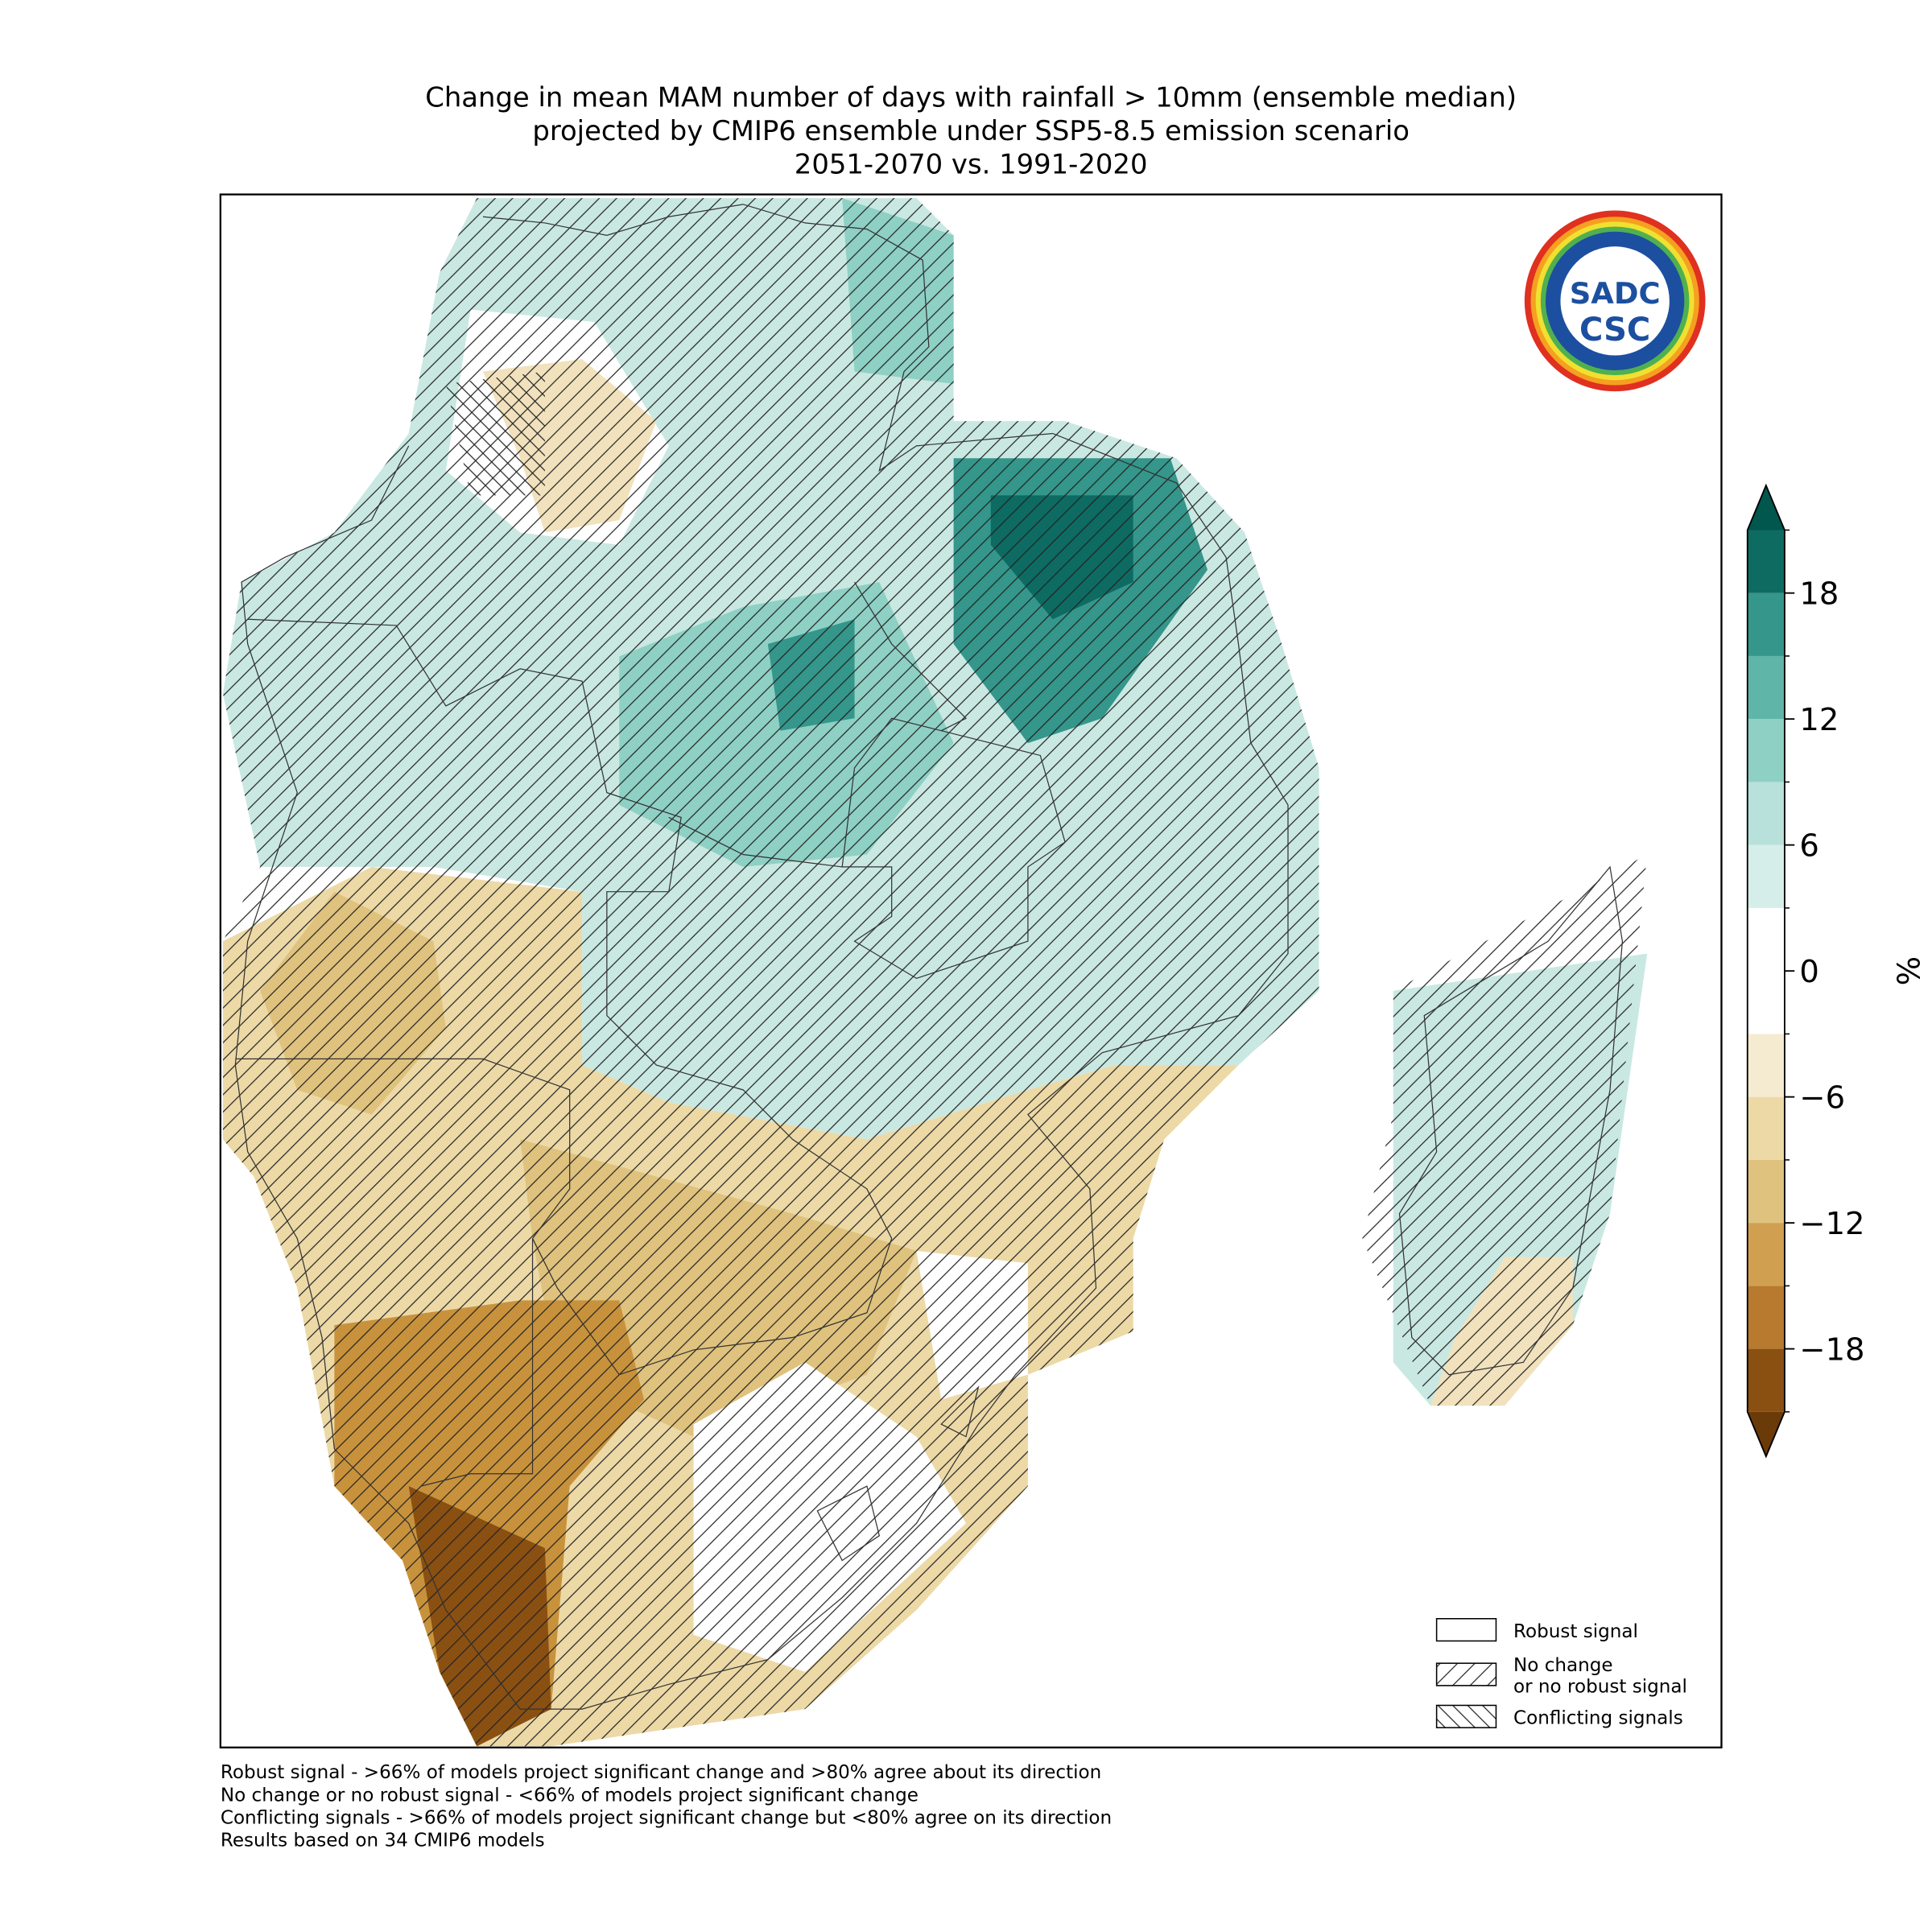 This screenshot has height=1932, width=1932. Describe the element at coordinates (383, 1841) in the screenshot. I see `footnote: Results based on 34 CMIP6 models` at that location.